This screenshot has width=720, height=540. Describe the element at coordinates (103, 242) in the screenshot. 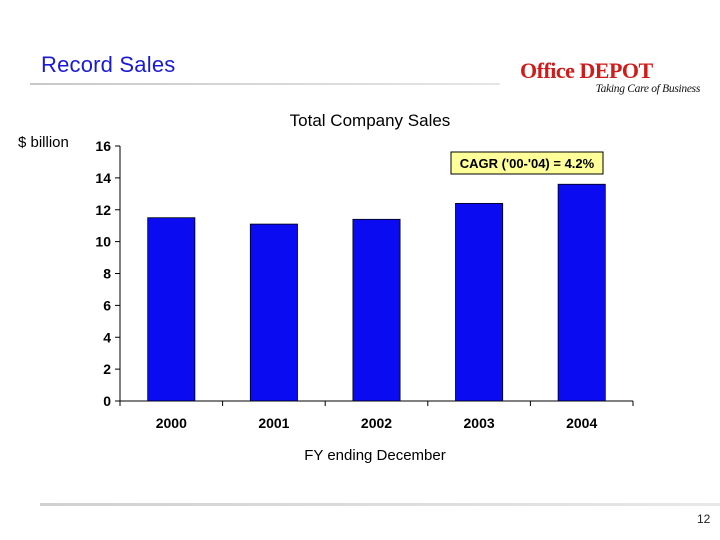

I see `y-tick-label: 10` at that location.